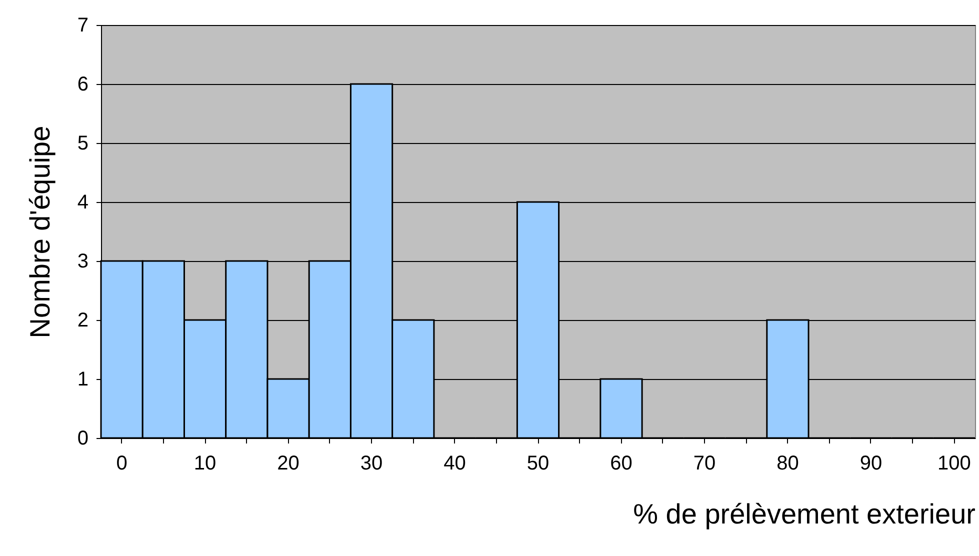 The width and height of the screenshot is (979, 556). I want to click on y-tick-label: 1, so click(82, 379).